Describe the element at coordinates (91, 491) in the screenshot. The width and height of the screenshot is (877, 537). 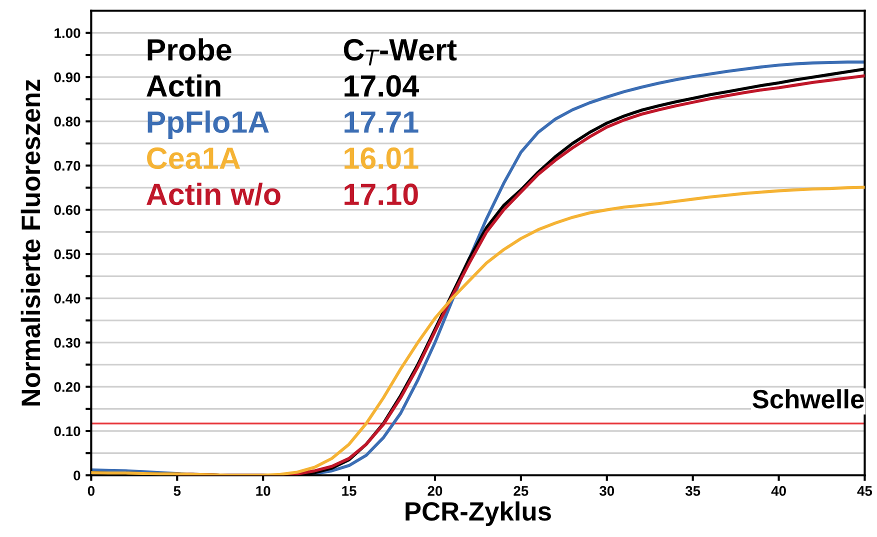
I see `x-tick-label: 0` at that location.